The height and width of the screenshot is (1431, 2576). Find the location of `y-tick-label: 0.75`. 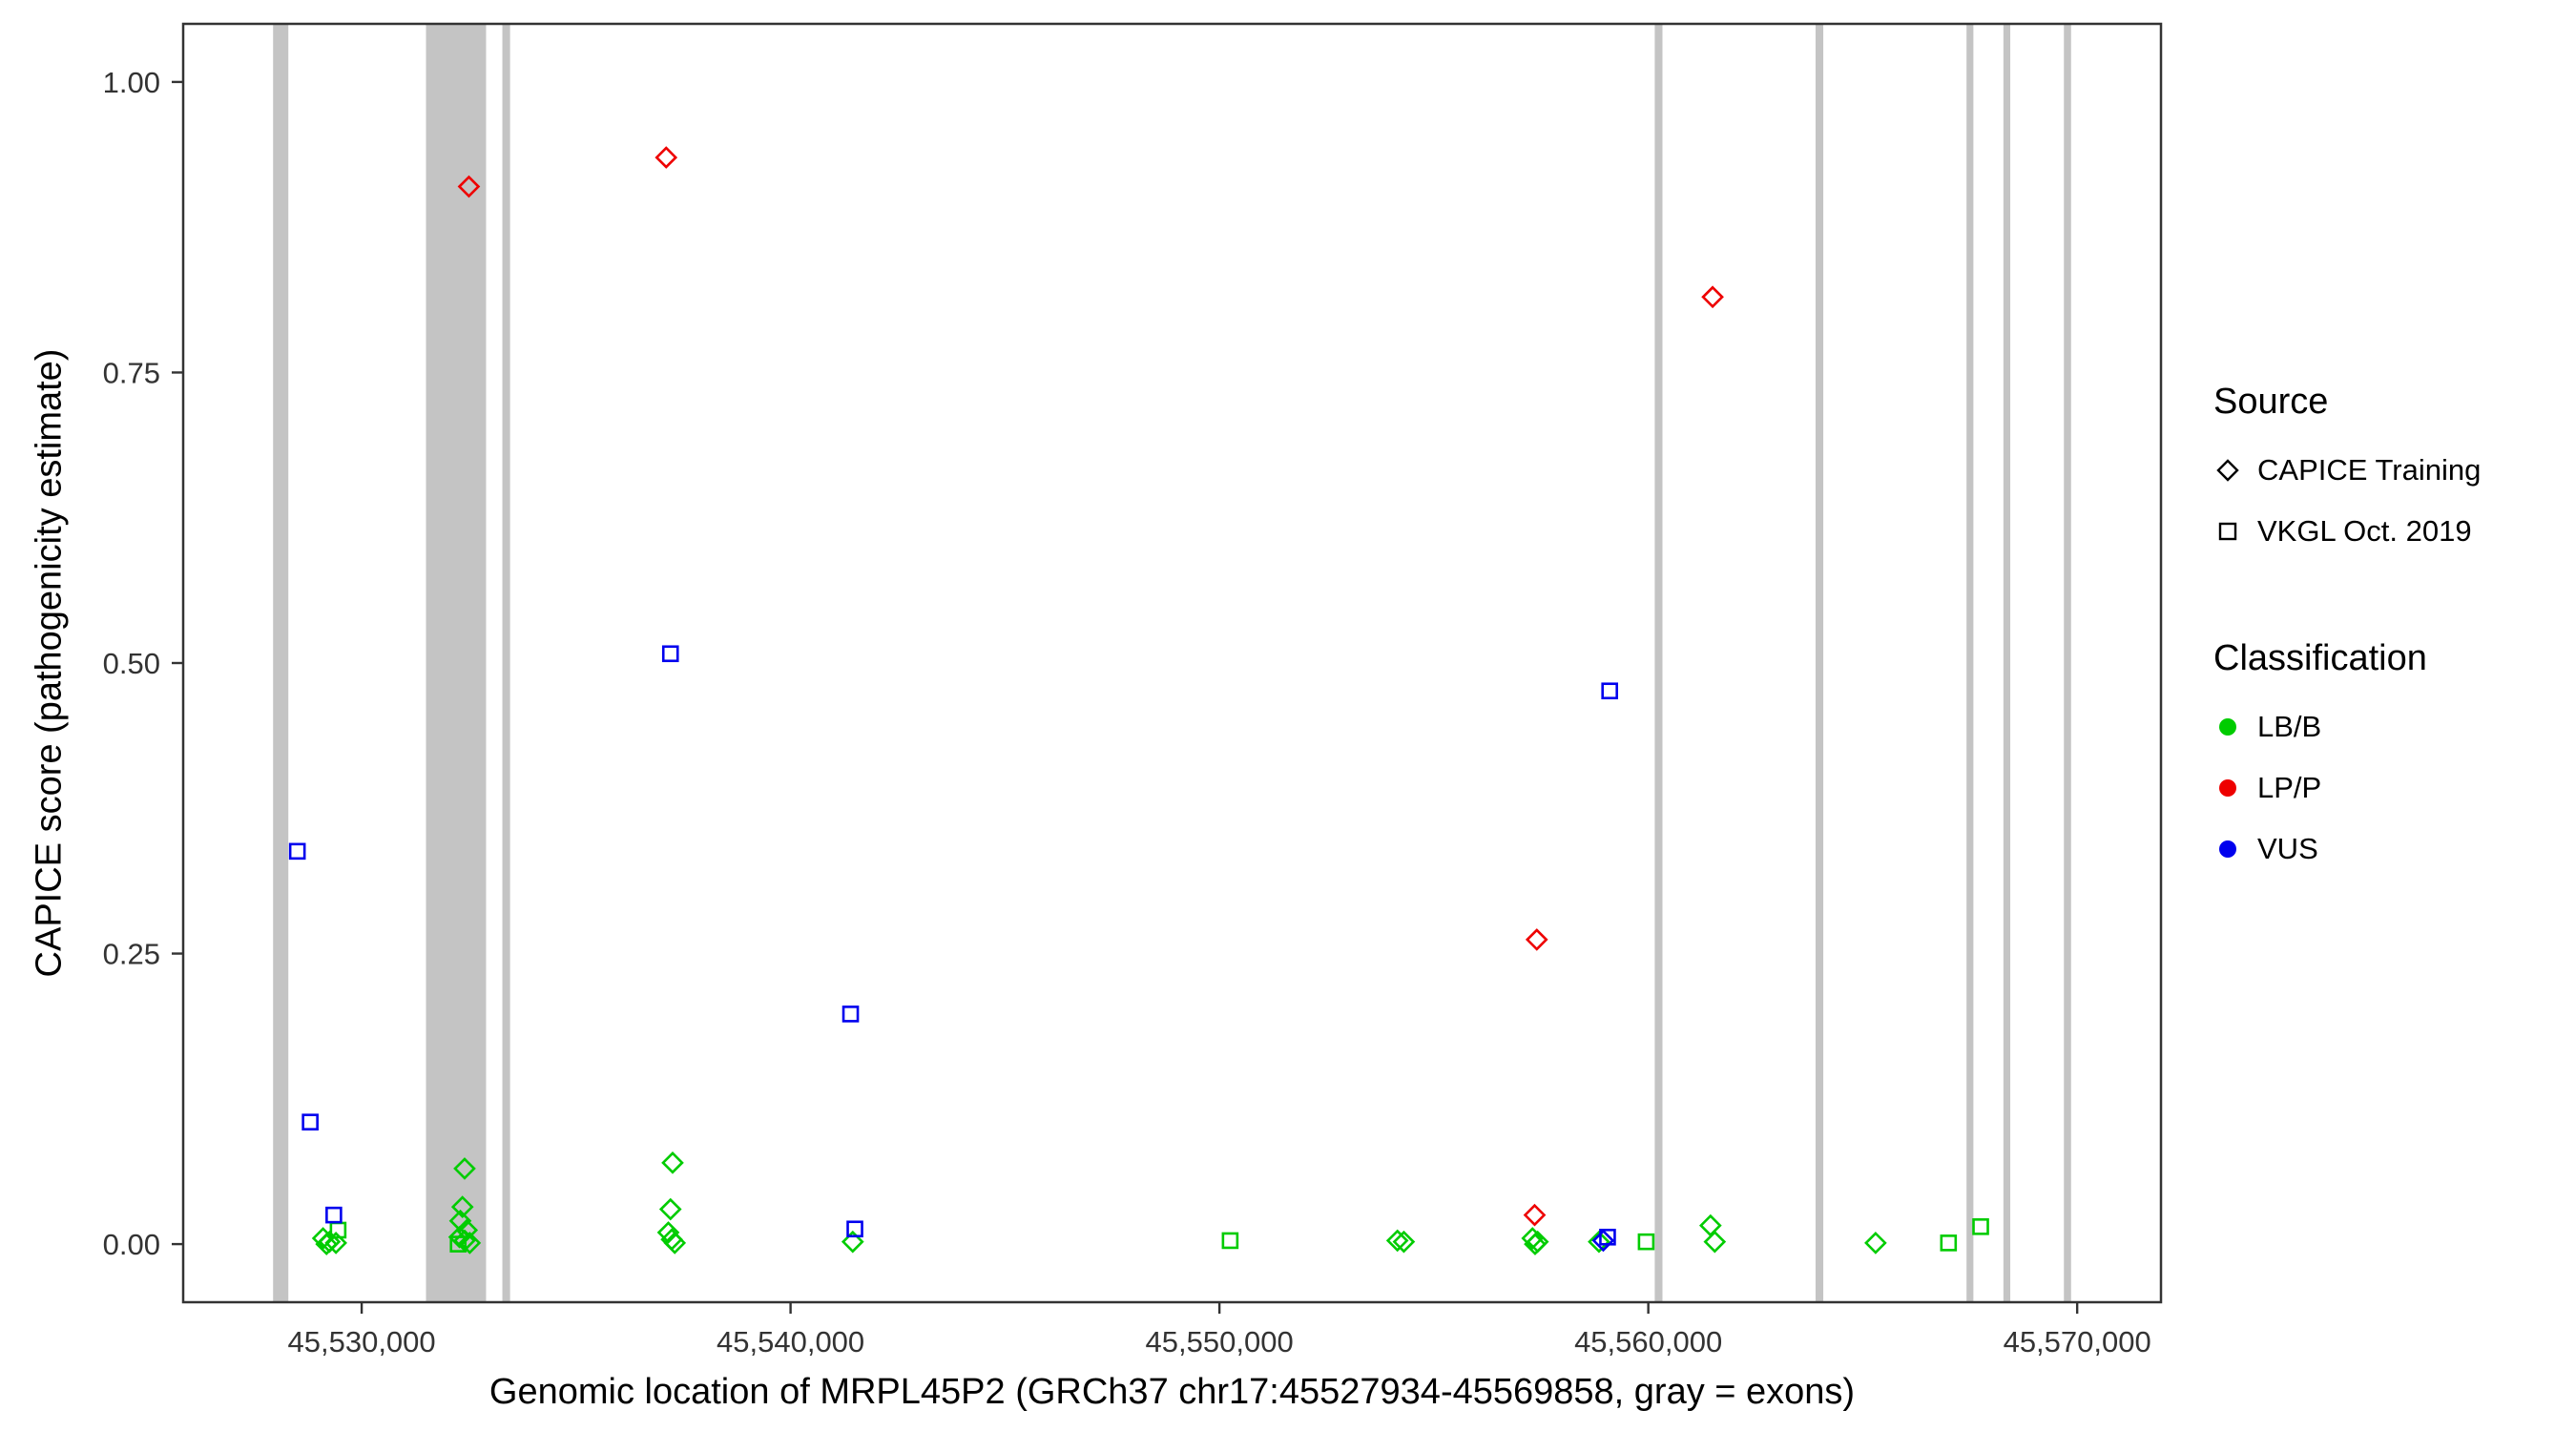

y-tick-label: 0.75 is located at coordinates (131, 372).